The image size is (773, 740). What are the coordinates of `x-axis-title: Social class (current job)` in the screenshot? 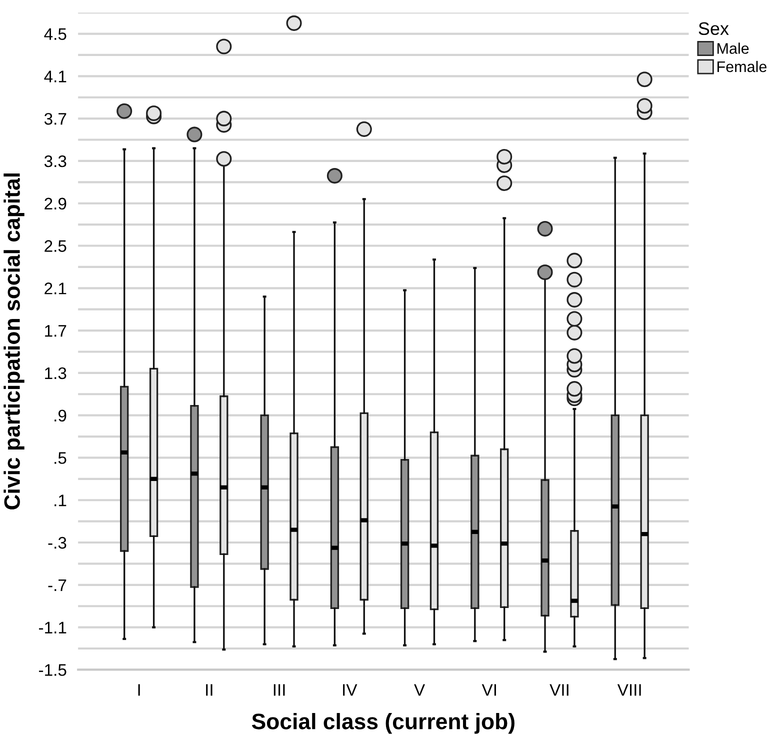 It's located at (383, 723).